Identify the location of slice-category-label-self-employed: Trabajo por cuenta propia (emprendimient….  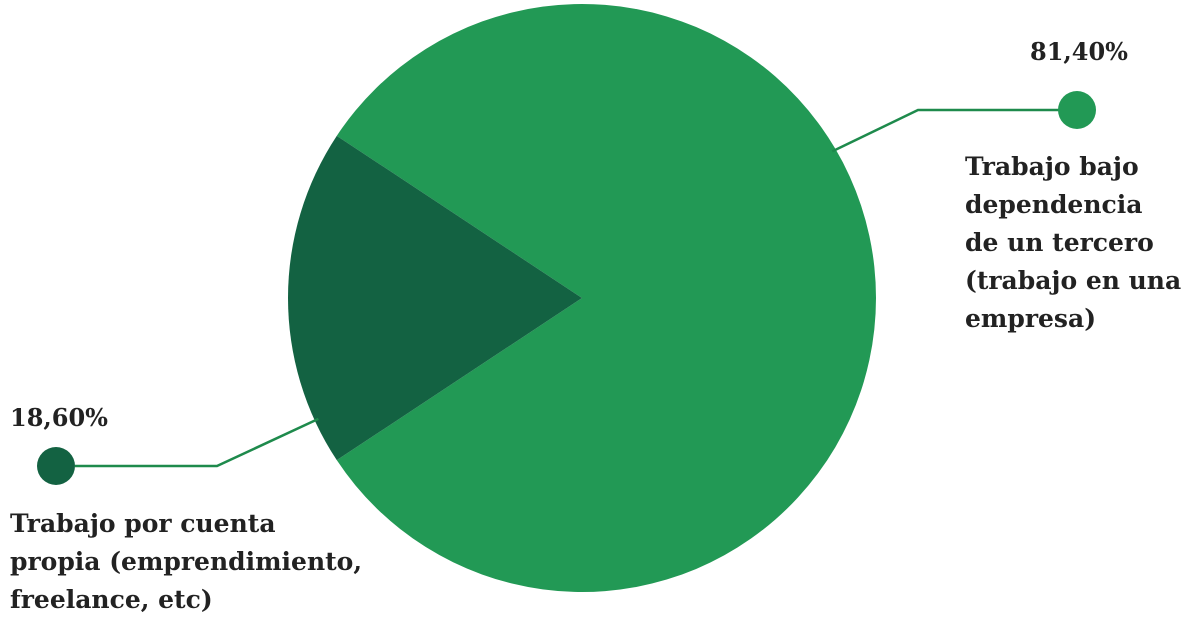
(186, 561).